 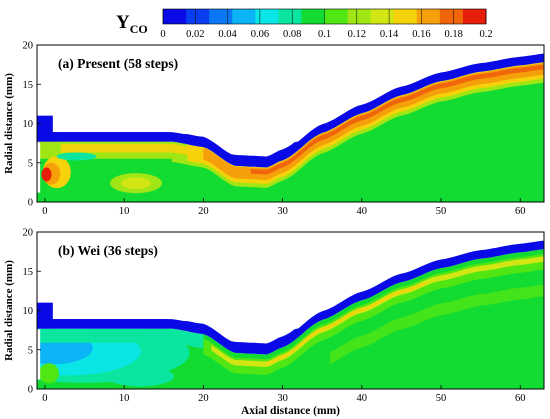 I want to click on colorbar-title-main: Y, so click(x=123, y=22).